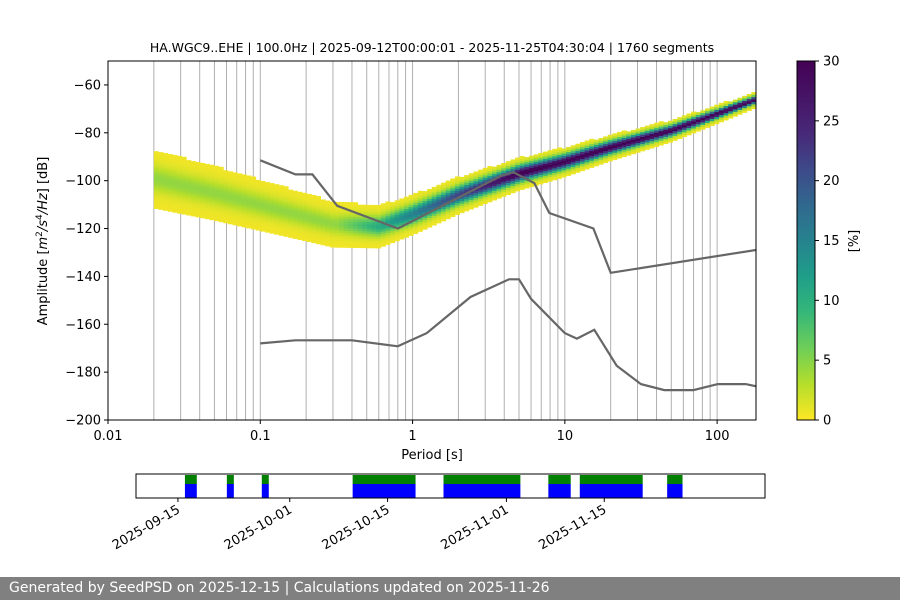 This screenshot has height=600, width=900. I want to click on colorbar-tick-label: 15, so click(831, 241).